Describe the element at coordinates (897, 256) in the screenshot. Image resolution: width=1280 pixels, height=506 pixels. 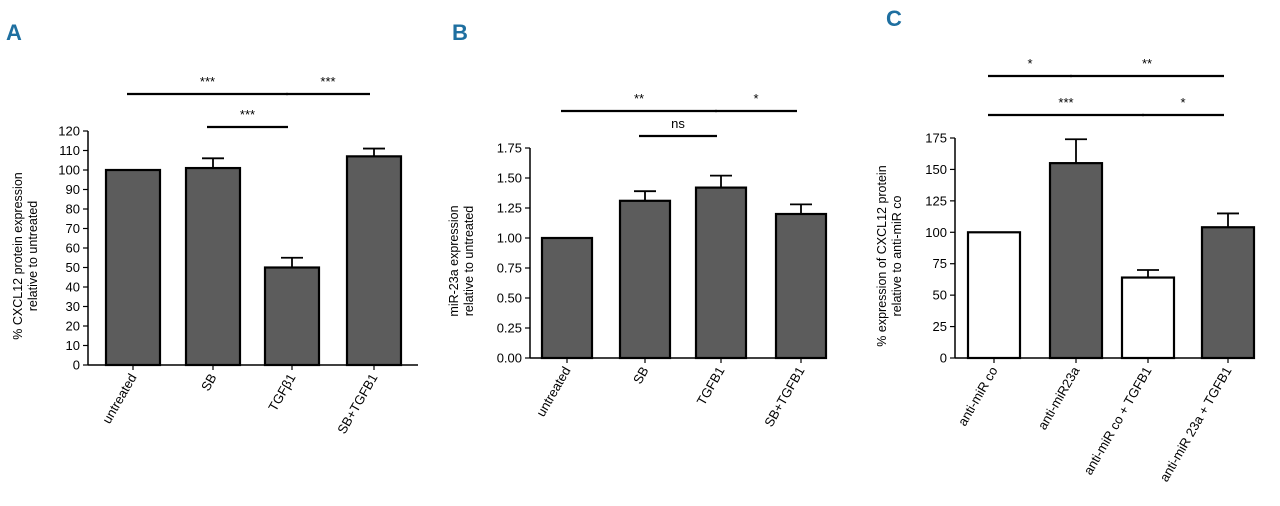
I see `y-axis-title-line: relative to anti-miR co` at that location.